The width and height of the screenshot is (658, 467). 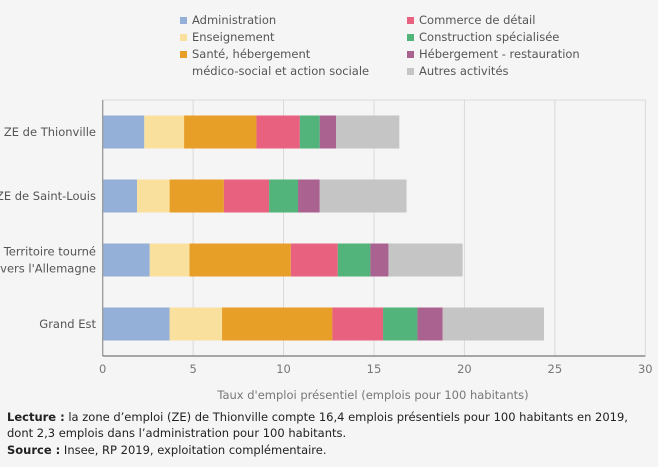 I want to click on legend-label: Enseignement, so click(x=233, y=37).